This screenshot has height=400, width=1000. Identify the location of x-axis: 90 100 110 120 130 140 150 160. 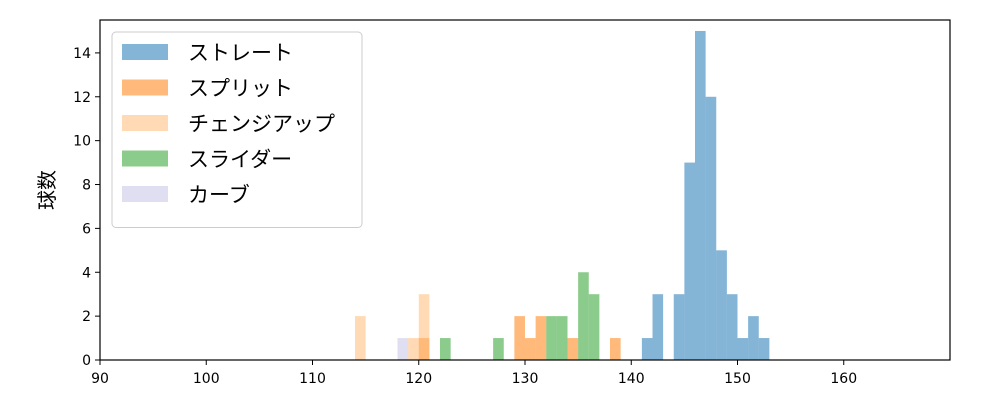
(474, 373).